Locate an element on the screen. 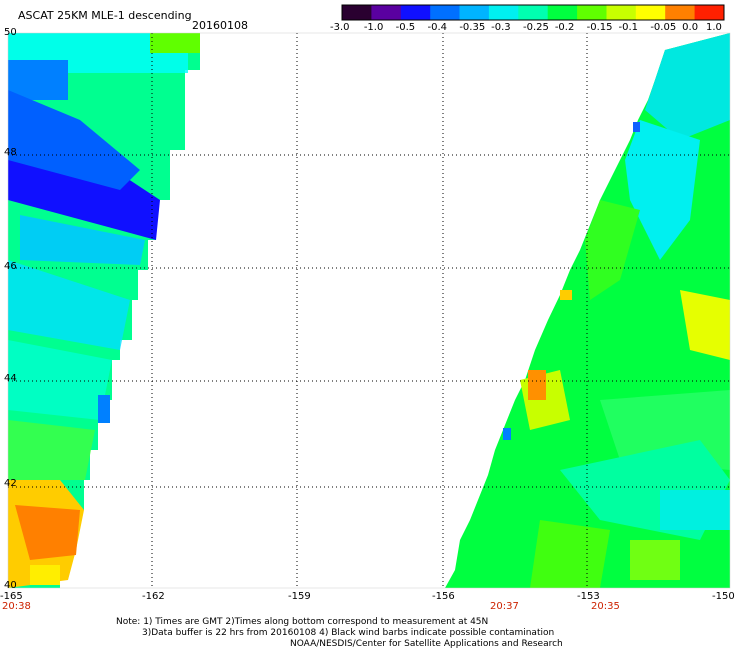 This screenshot has height=650, width=740. colorbar-tick-label: -0.25 is located at coordinates (536, 27).